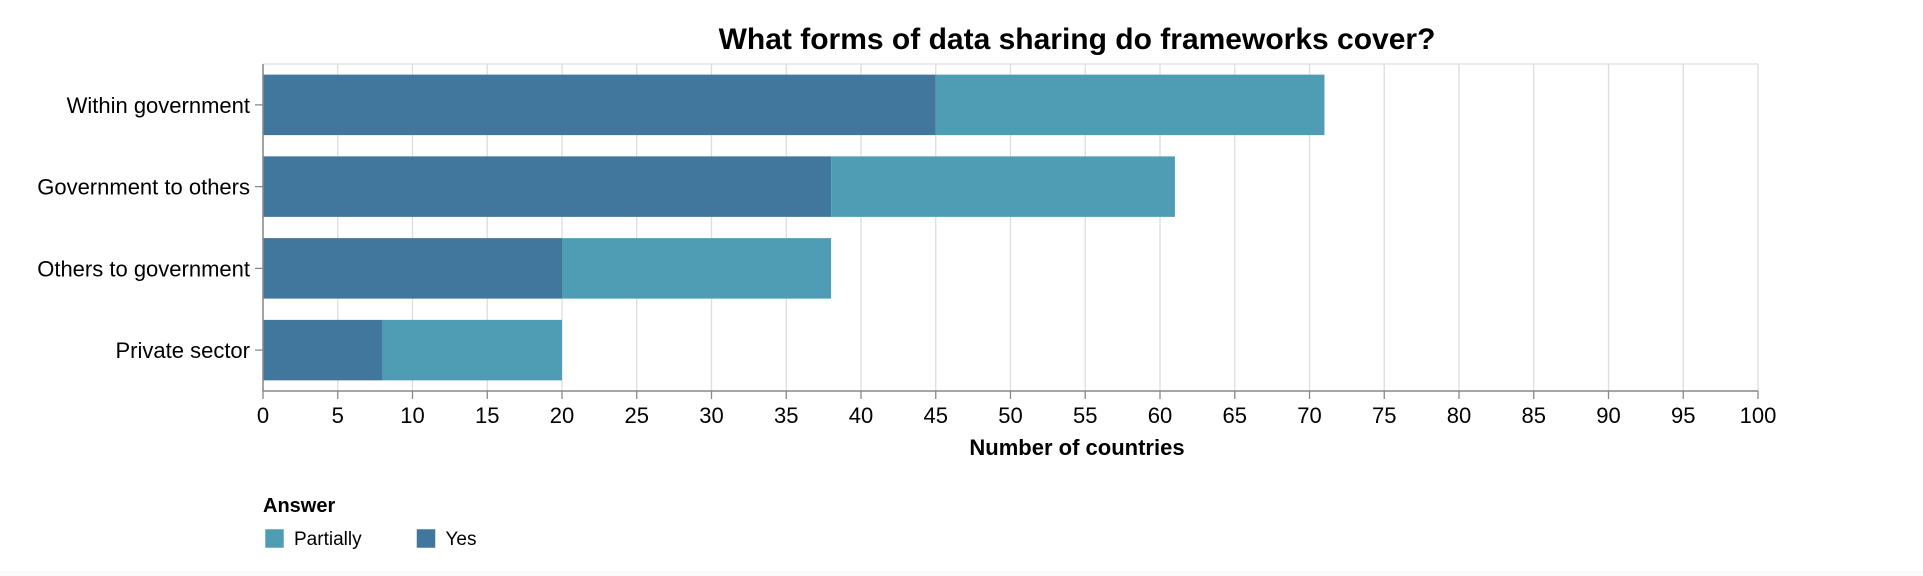  I want to click on x-tick-label: 10, so click(412, 415).